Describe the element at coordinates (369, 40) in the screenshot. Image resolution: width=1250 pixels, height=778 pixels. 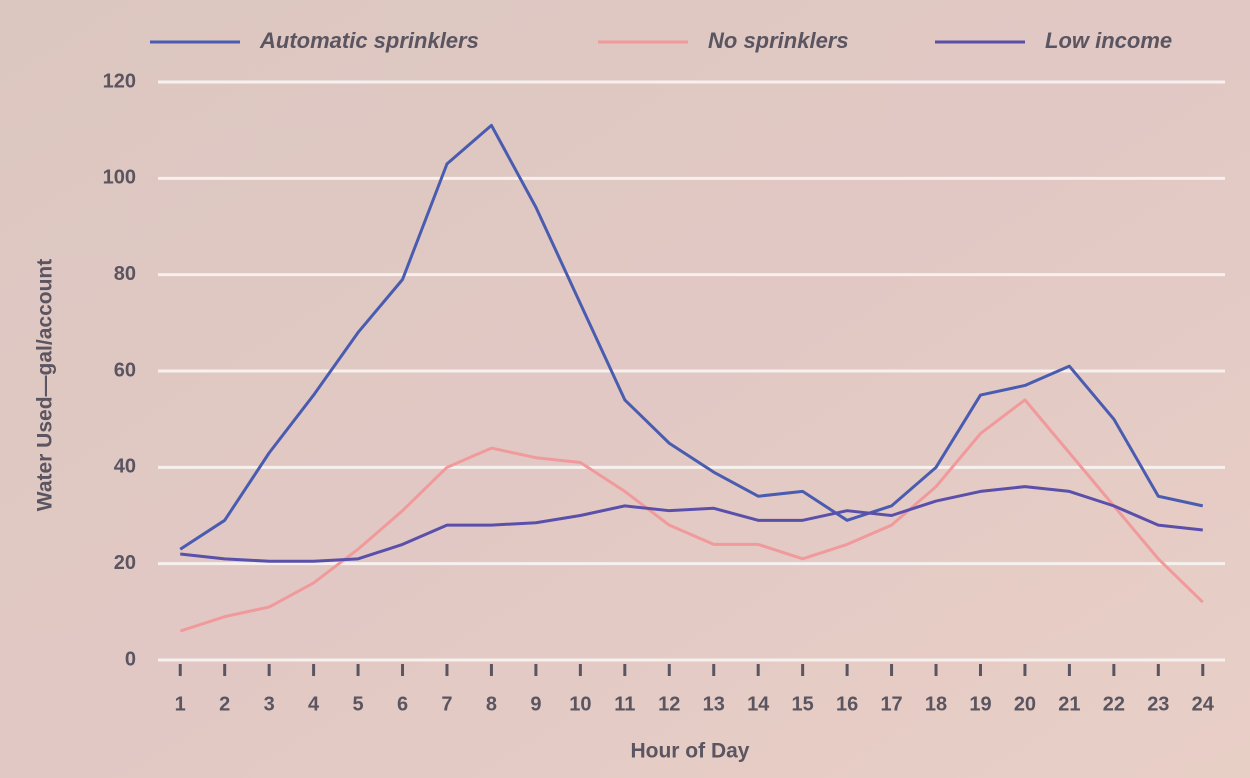
I see `legend-label: Automatic sprinklers` at that location.